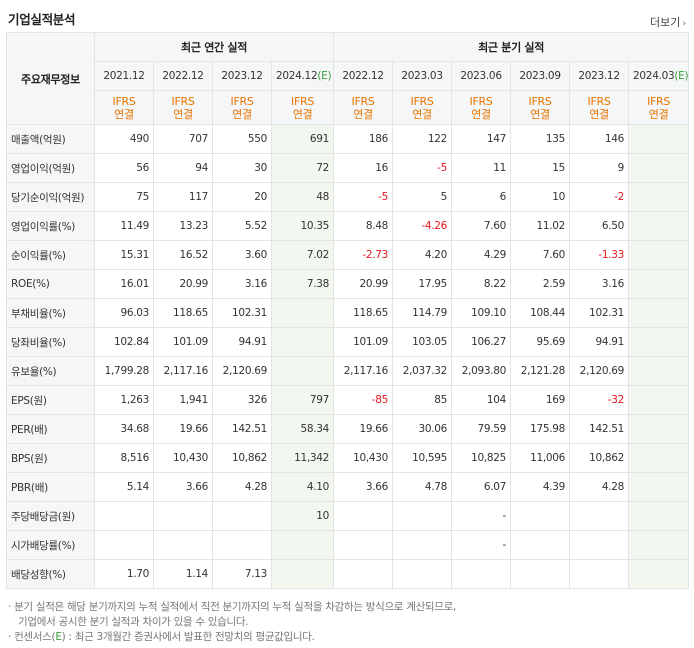  Describe the element at coordinates (363, 255) in the screenshot. I see `value-cell: -2.73` at that location.